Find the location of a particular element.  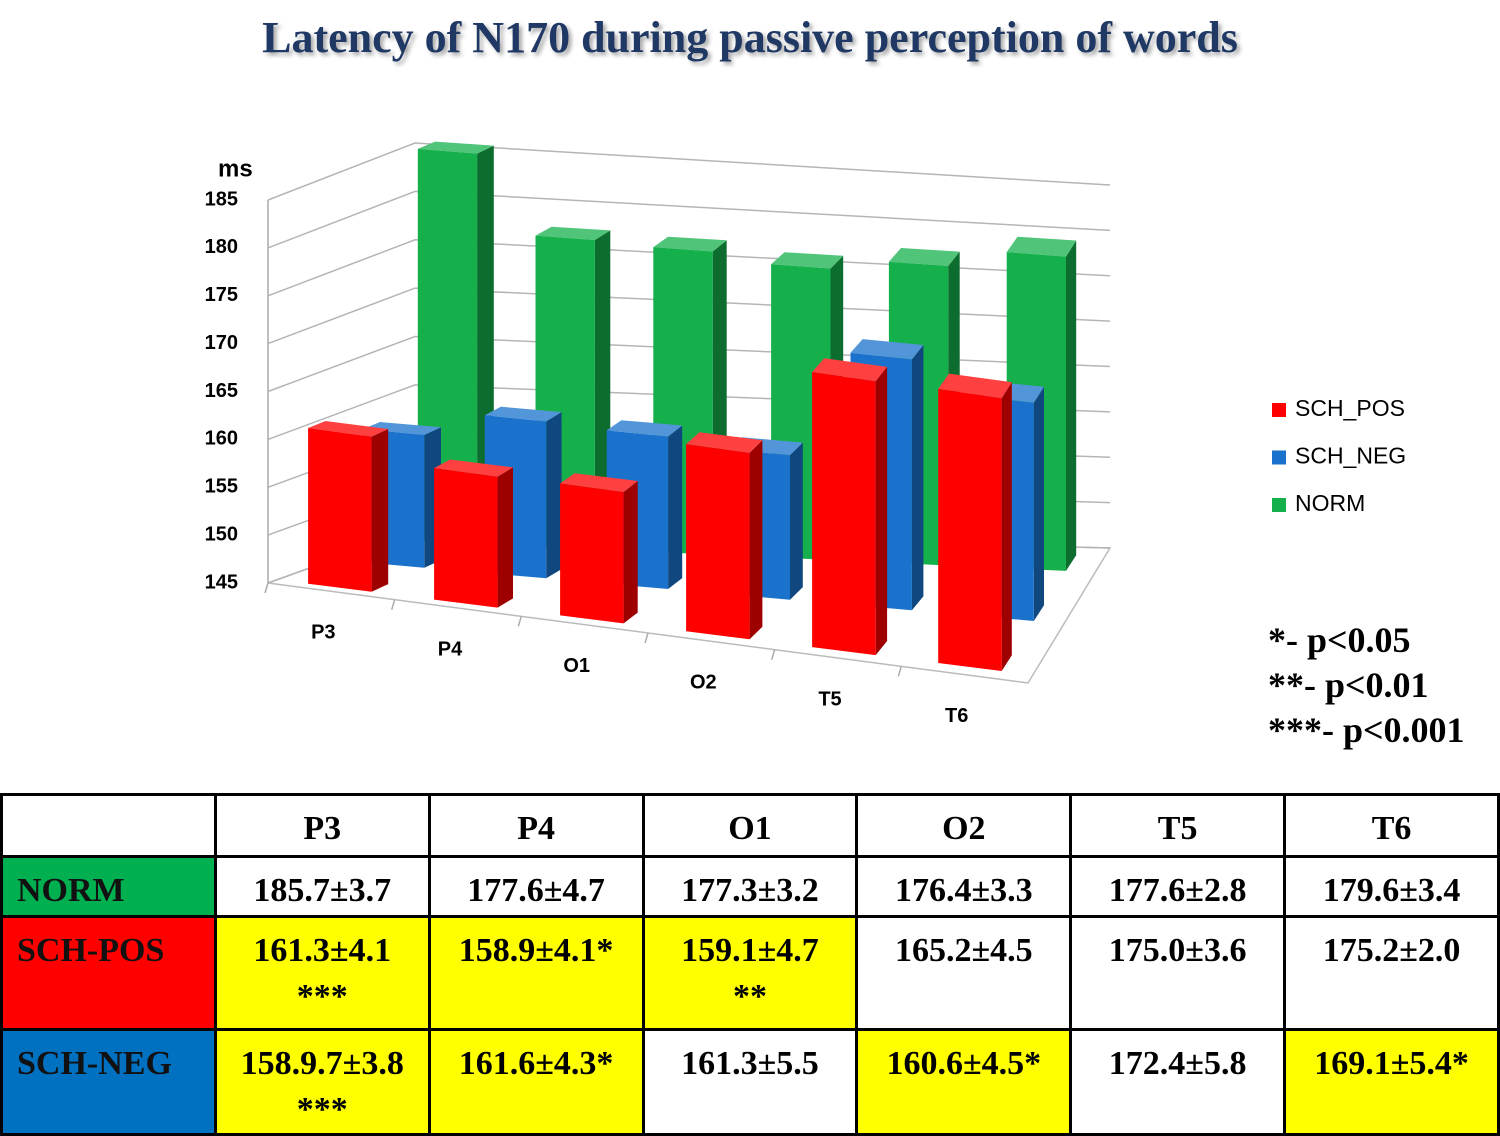

table-cell: 177.6±4.7 is located at coordinates (536, 886).